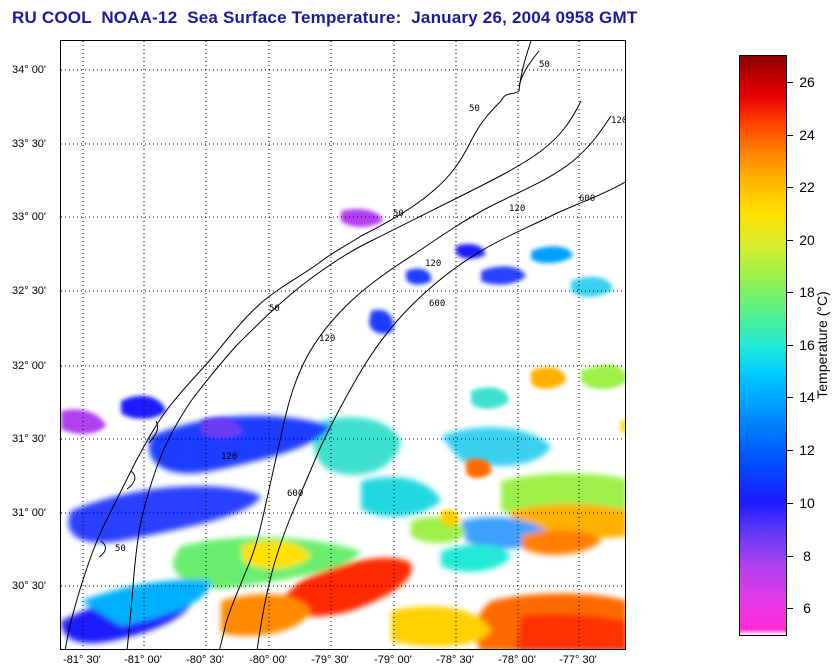  What do you see at coordinates (29, 366) in the screenshot?
I see `lat-label-32-00: 32° 00'` at bounding box center [29, 366].